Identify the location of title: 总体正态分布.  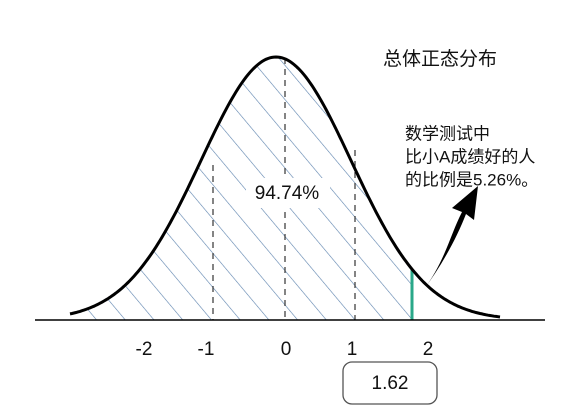
(440, 59).